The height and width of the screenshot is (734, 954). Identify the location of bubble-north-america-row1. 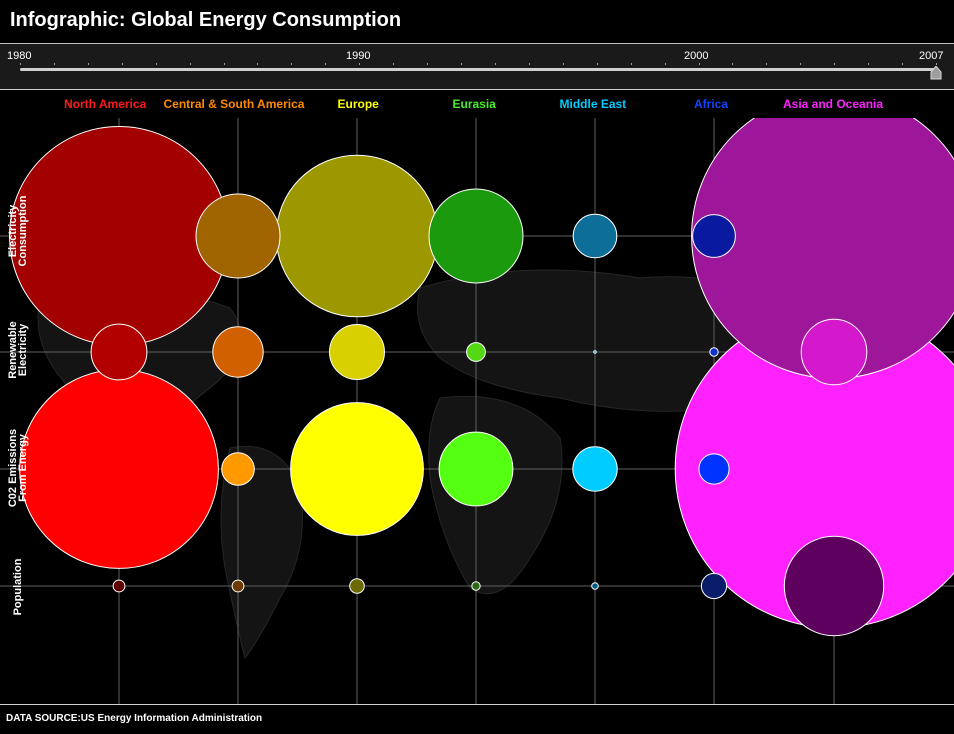
(119, 352).